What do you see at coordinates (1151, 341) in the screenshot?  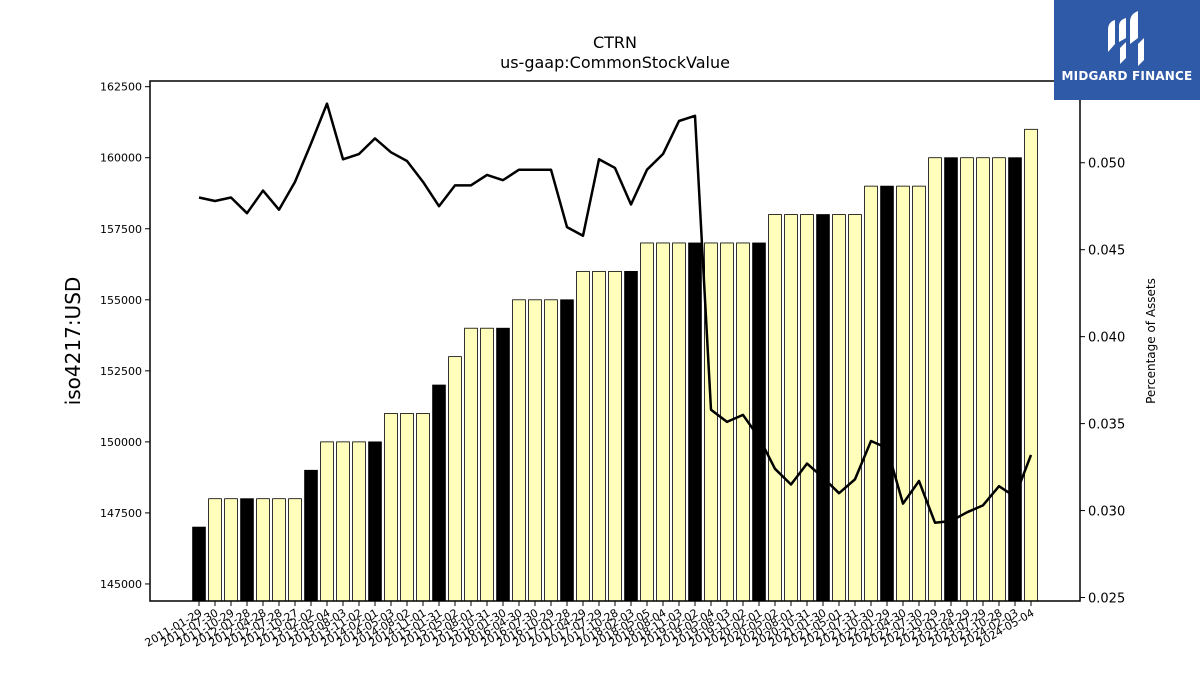 I see `y2-axis-label: Percentage of Assets` at bounding box center [1151, 341].